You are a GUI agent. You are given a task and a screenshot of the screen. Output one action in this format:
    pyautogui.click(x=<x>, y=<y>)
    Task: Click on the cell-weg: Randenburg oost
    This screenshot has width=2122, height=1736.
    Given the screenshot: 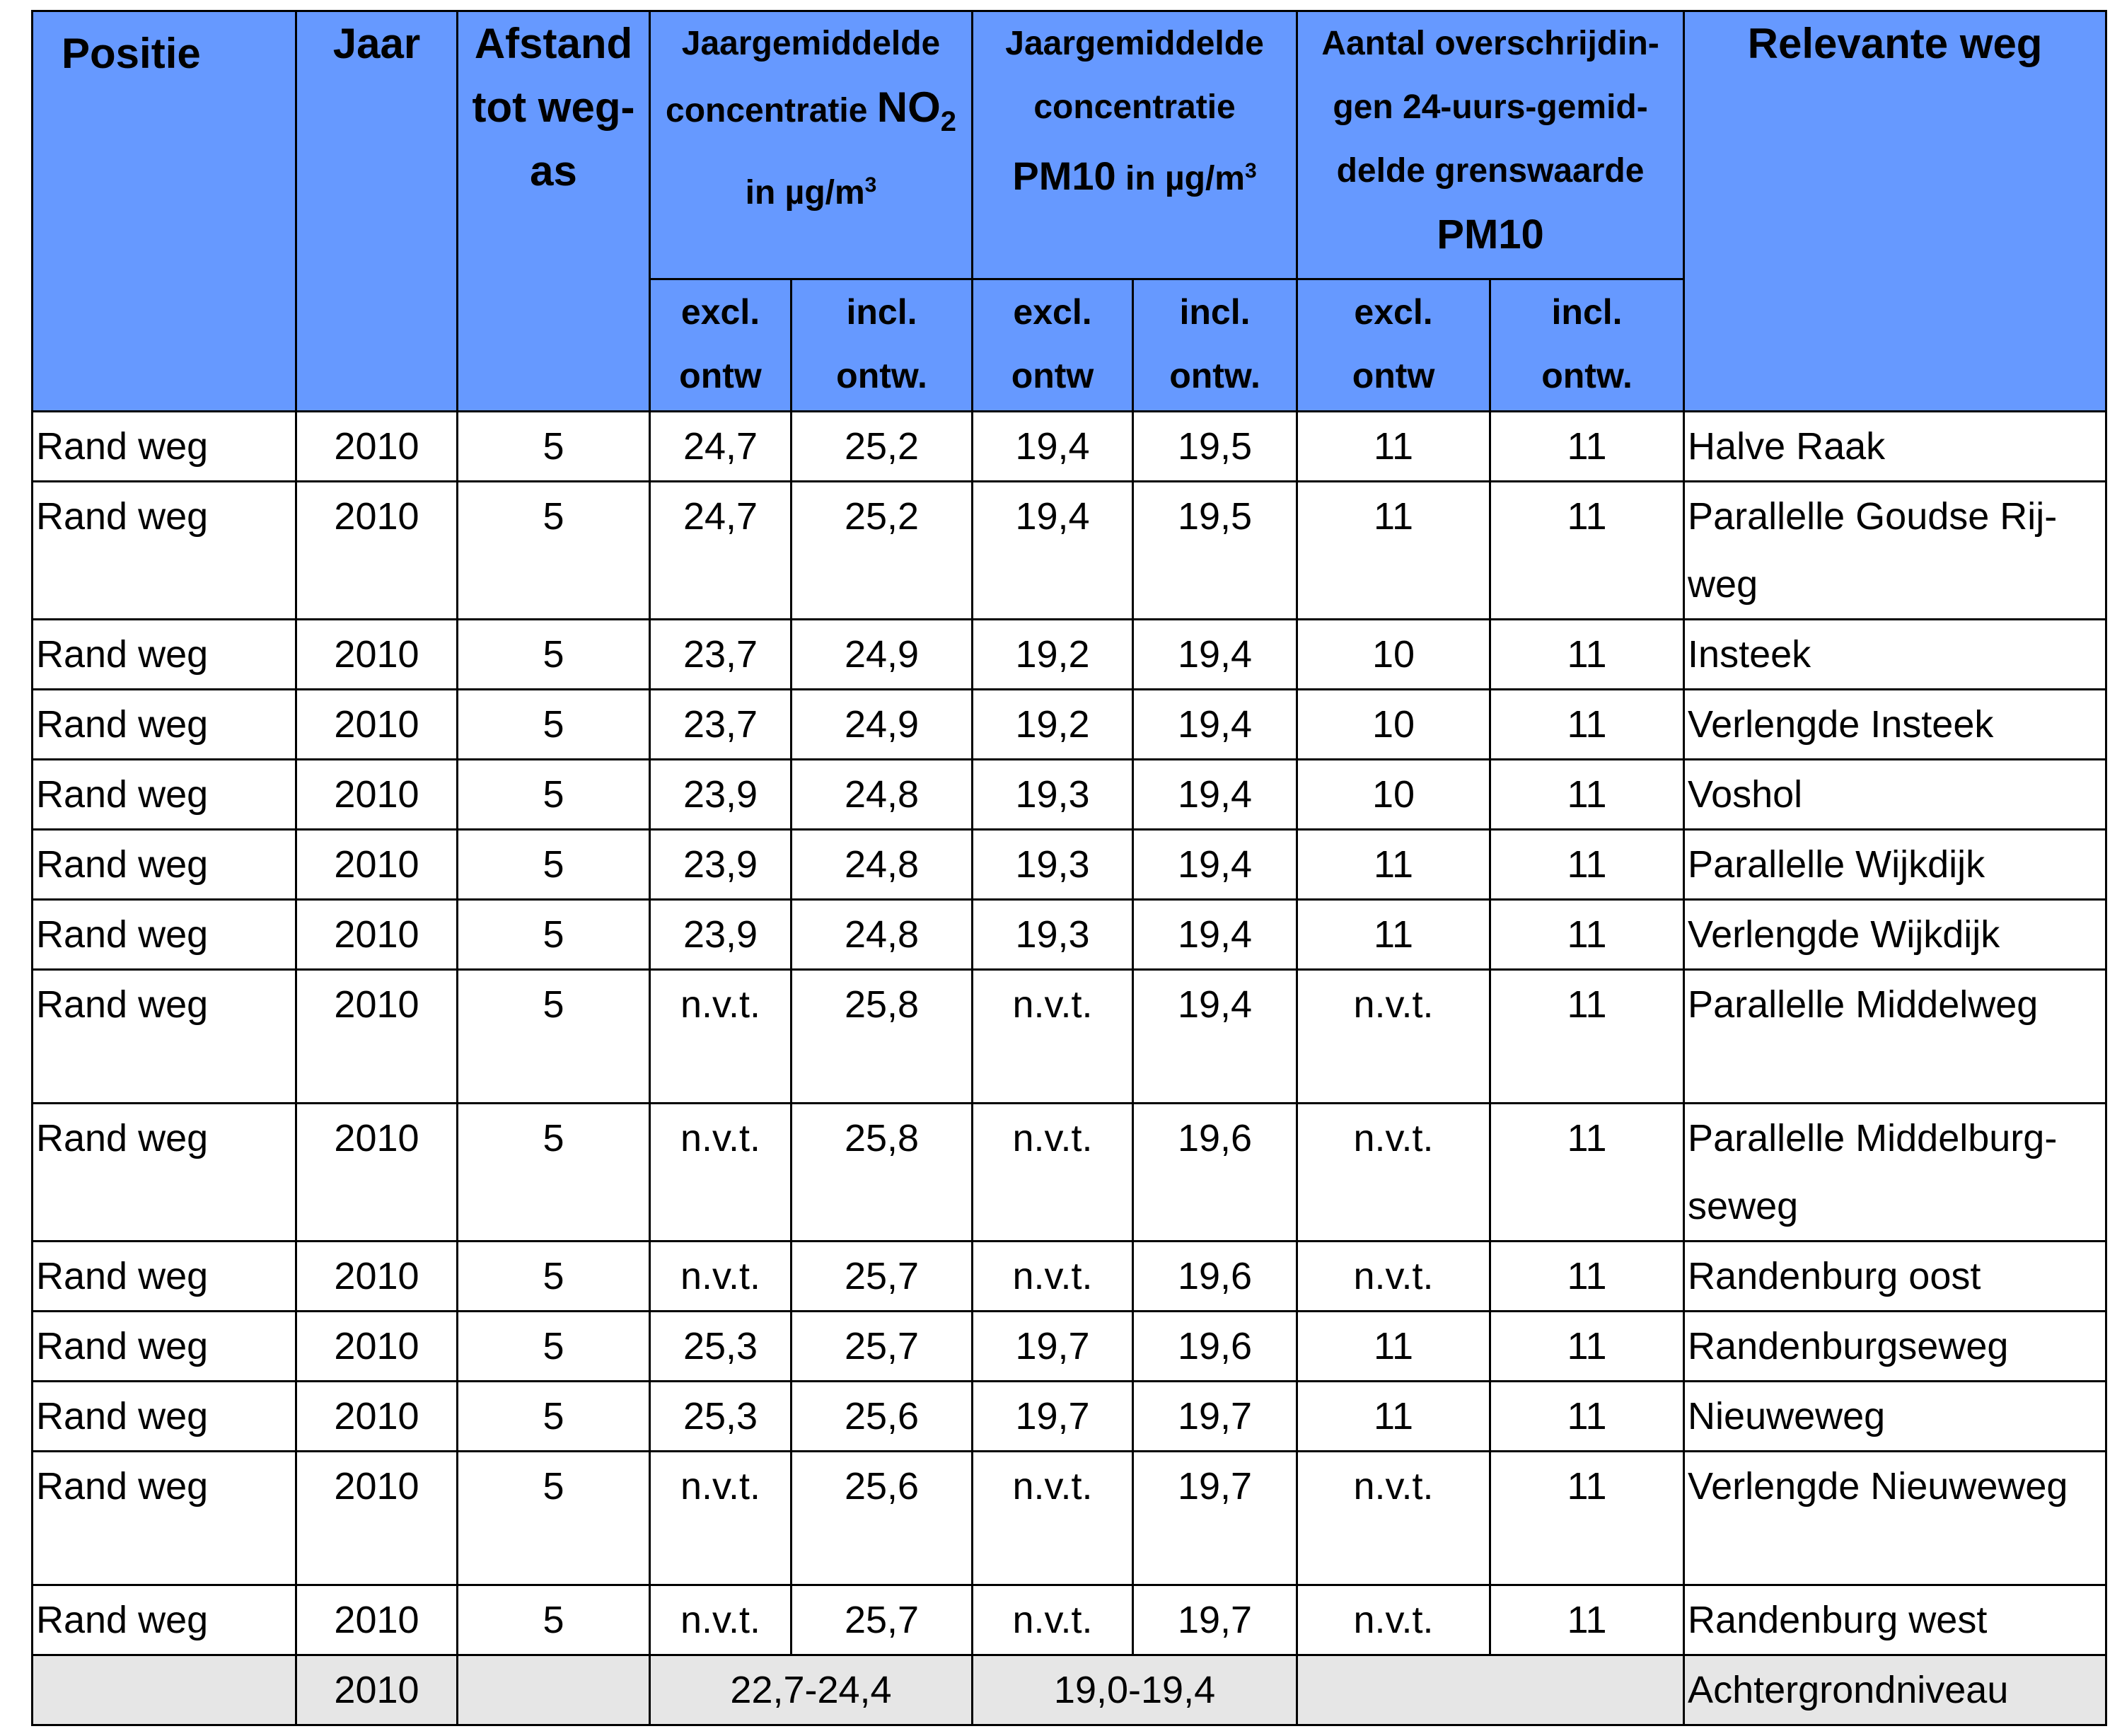 What is the action you would take?
    pyautogui.click(x=1895, y=1276)
    